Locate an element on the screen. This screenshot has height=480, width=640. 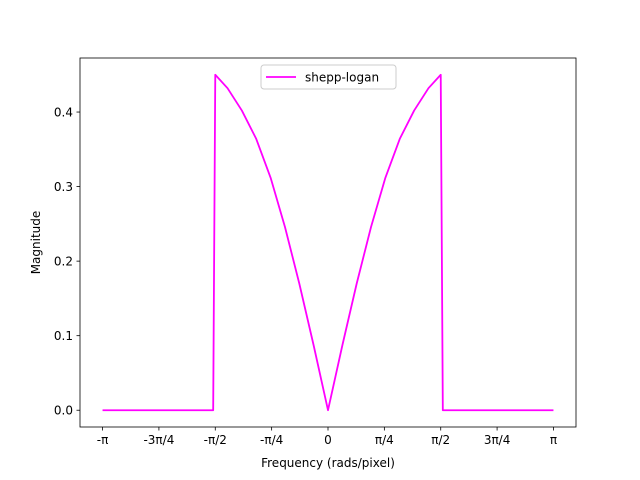
y-tick-label: 0.2 is located at coordinates (63, 262).